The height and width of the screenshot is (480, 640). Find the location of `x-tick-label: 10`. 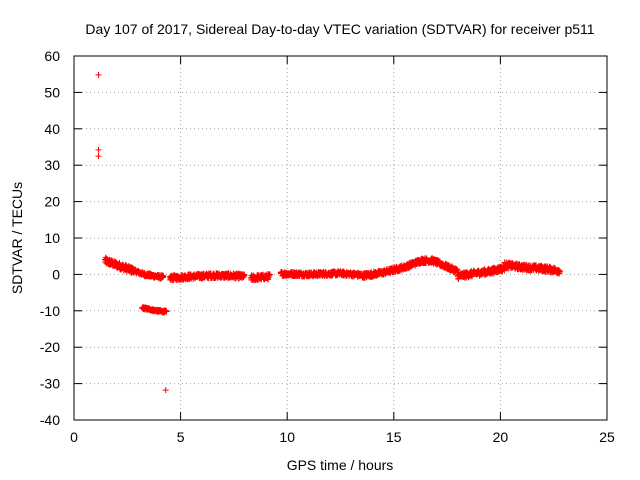

x-tick-label: 10 is located at coordinates (287, 437).